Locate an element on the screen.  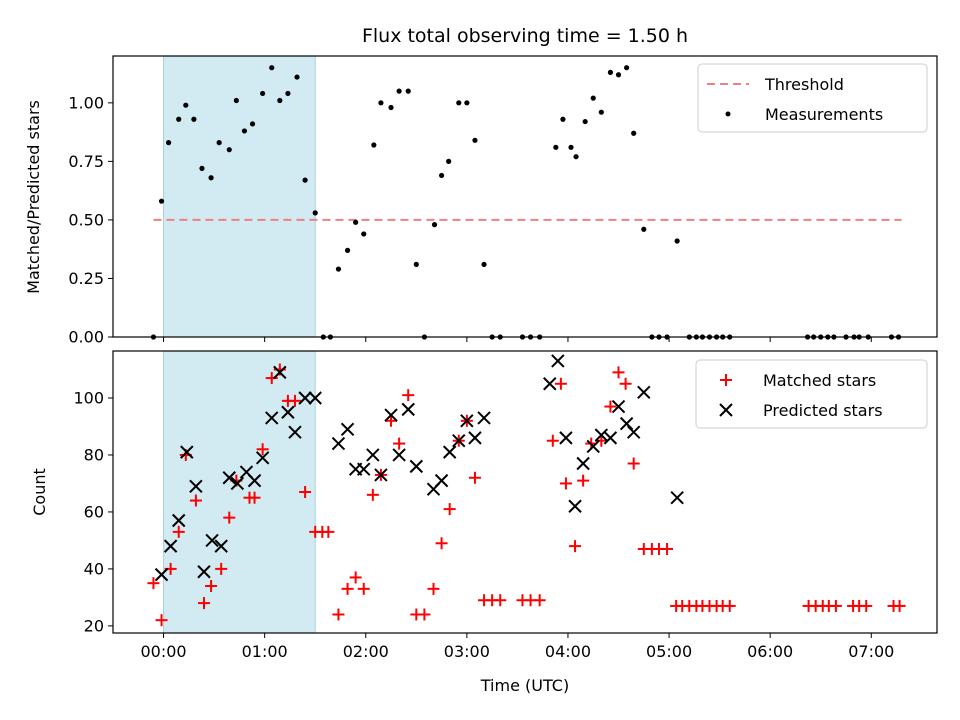
x-tick-label: 07:00 is located at coordinates (871, 651).